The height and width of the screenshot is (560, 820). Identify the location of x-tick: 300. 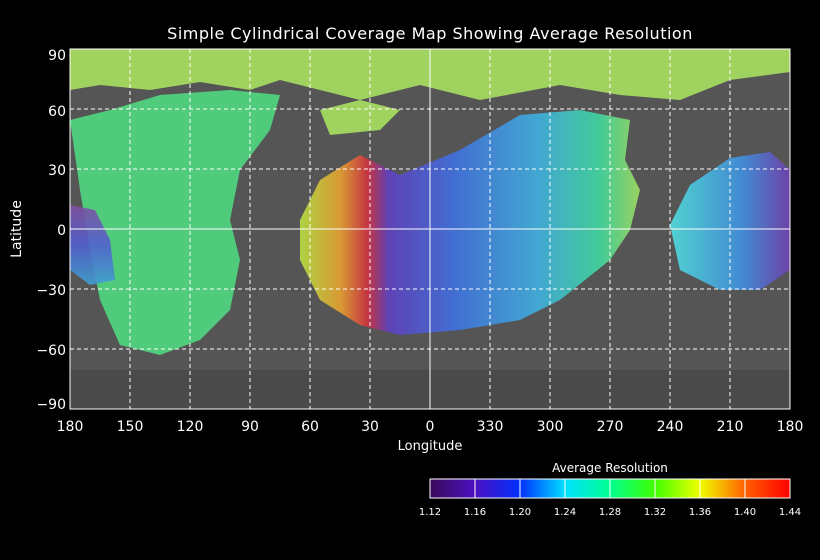
(550, 427).